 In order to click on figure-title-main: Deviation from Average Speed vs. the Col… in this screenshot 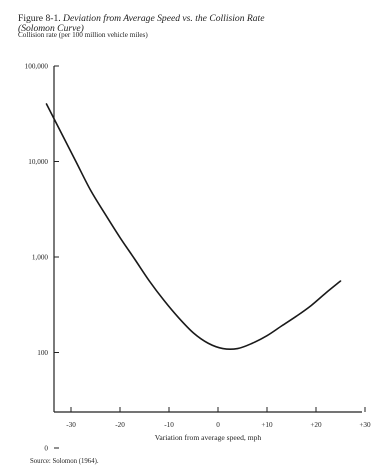, I will do `click(164, 18)`.